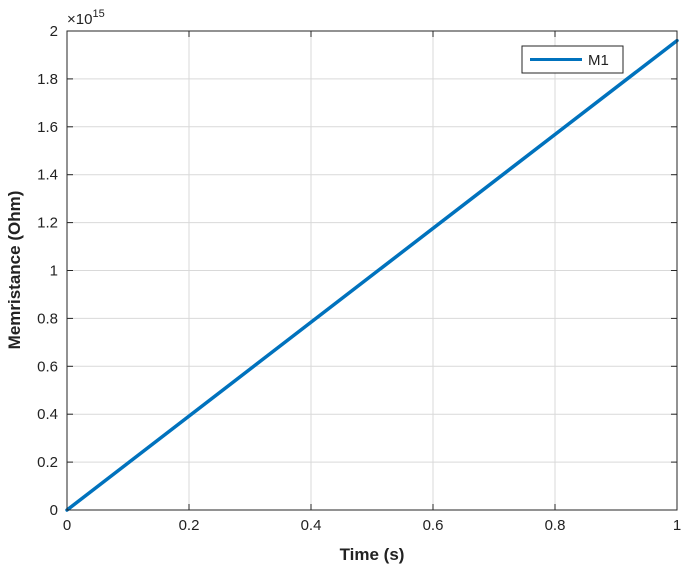 The width and height of the screenshot is (685, 576). I want to click on x-tick-label: 0.4, so click(311, 525).